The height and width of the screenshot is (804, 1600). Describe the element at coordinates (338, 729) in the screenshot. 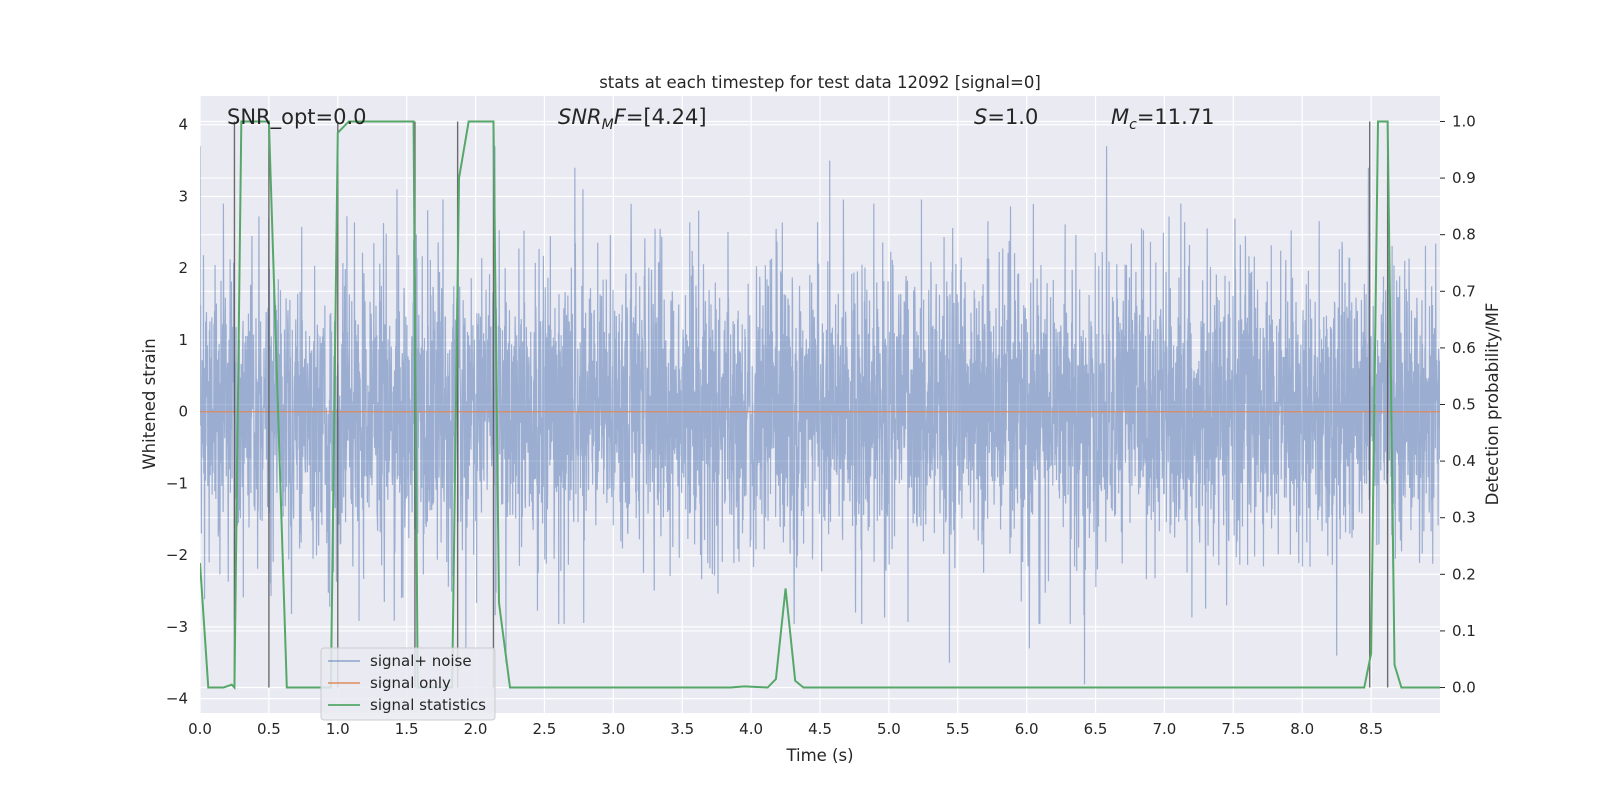

I see `x-tick-label: 1.0` at that location.